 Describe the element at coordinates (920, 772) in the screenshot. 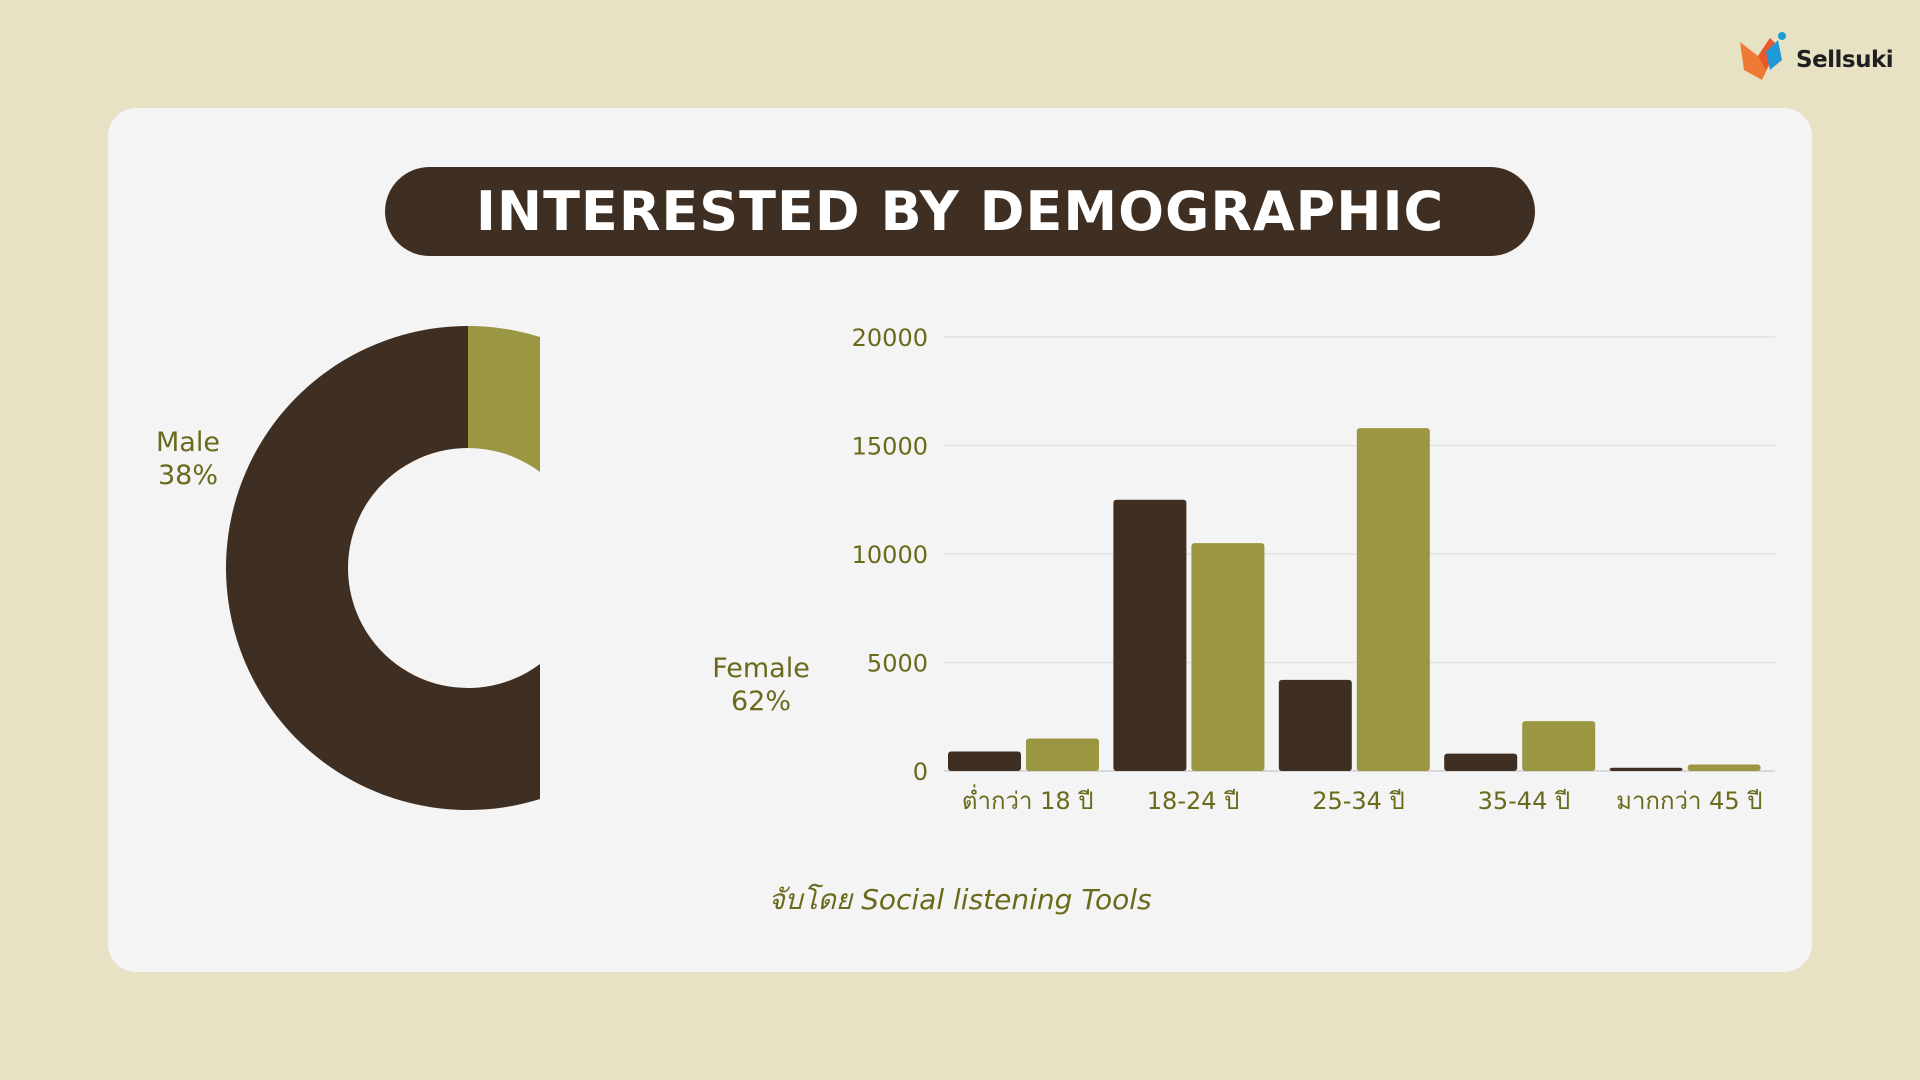

I see `y-tick-label: 0` at that location.